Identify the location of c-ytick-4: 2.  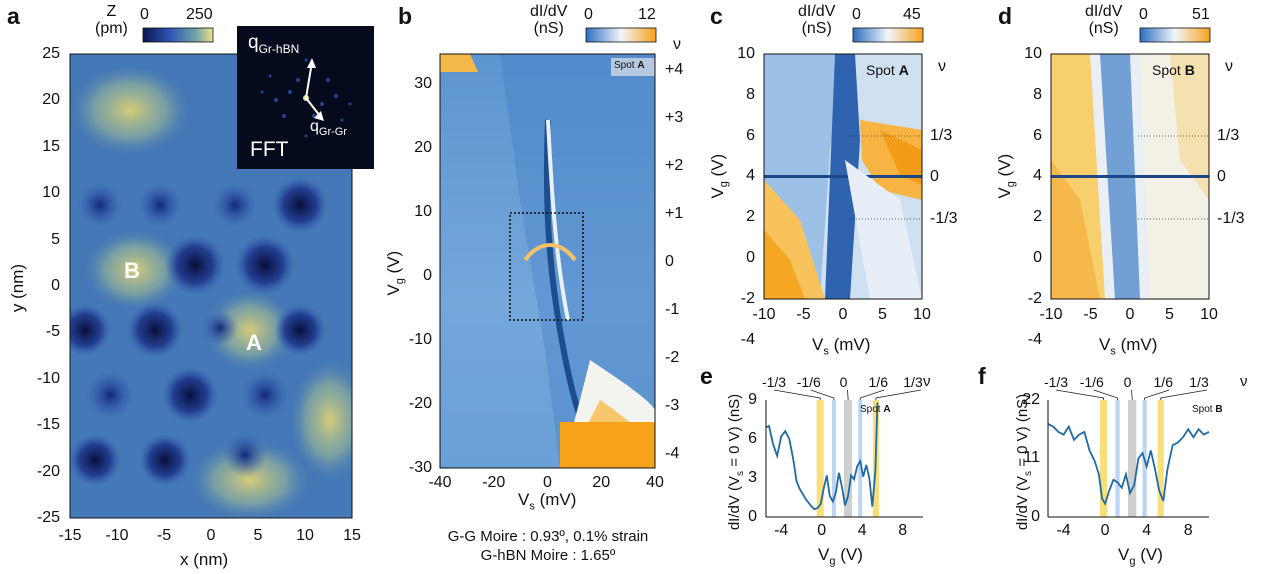
(750, 217).